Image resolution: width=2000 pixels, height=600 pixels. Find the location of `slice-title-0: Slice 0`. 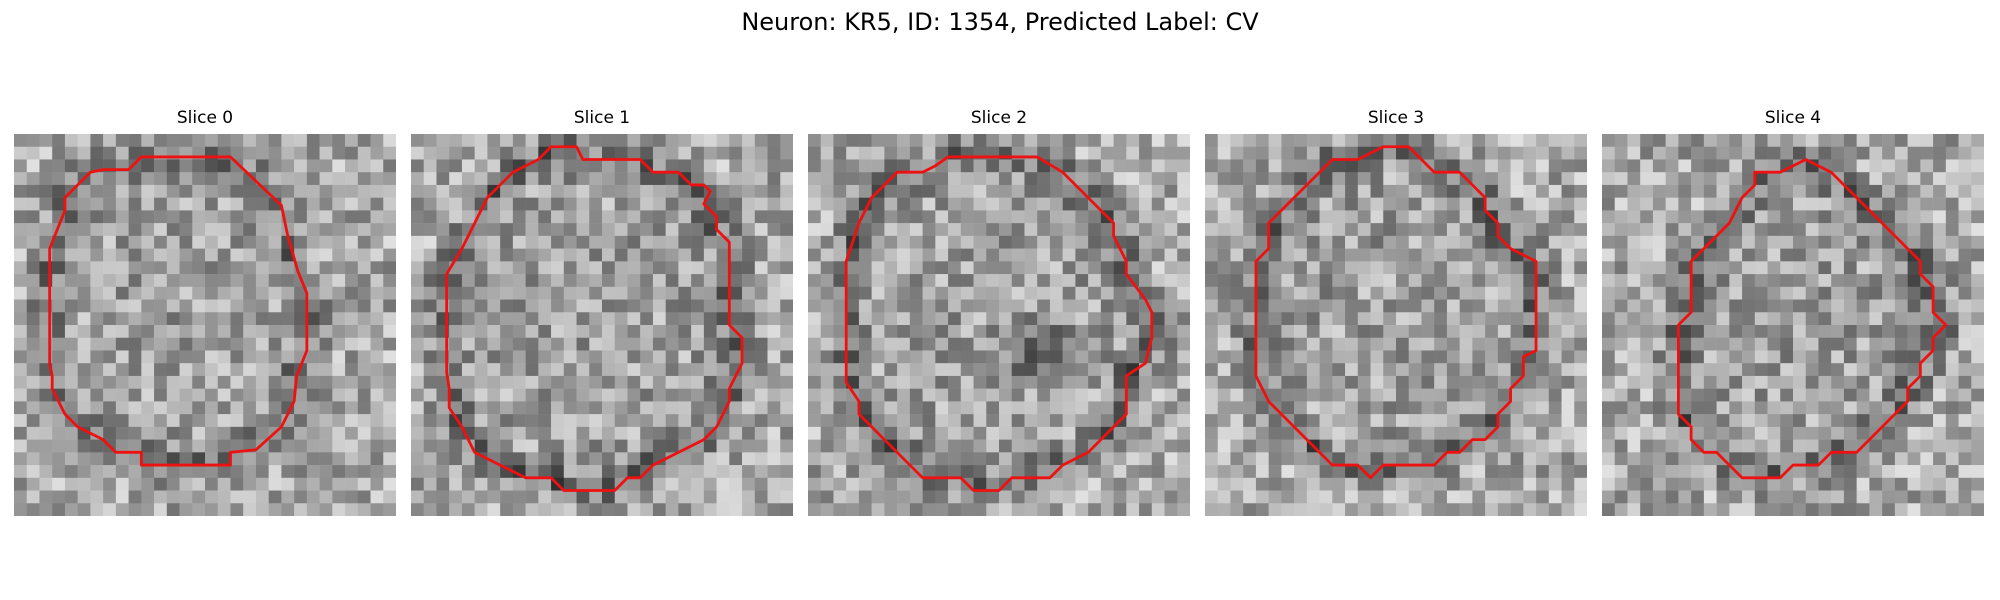

slice-title-0: Slice 0 is located at coordinates (205, 118).